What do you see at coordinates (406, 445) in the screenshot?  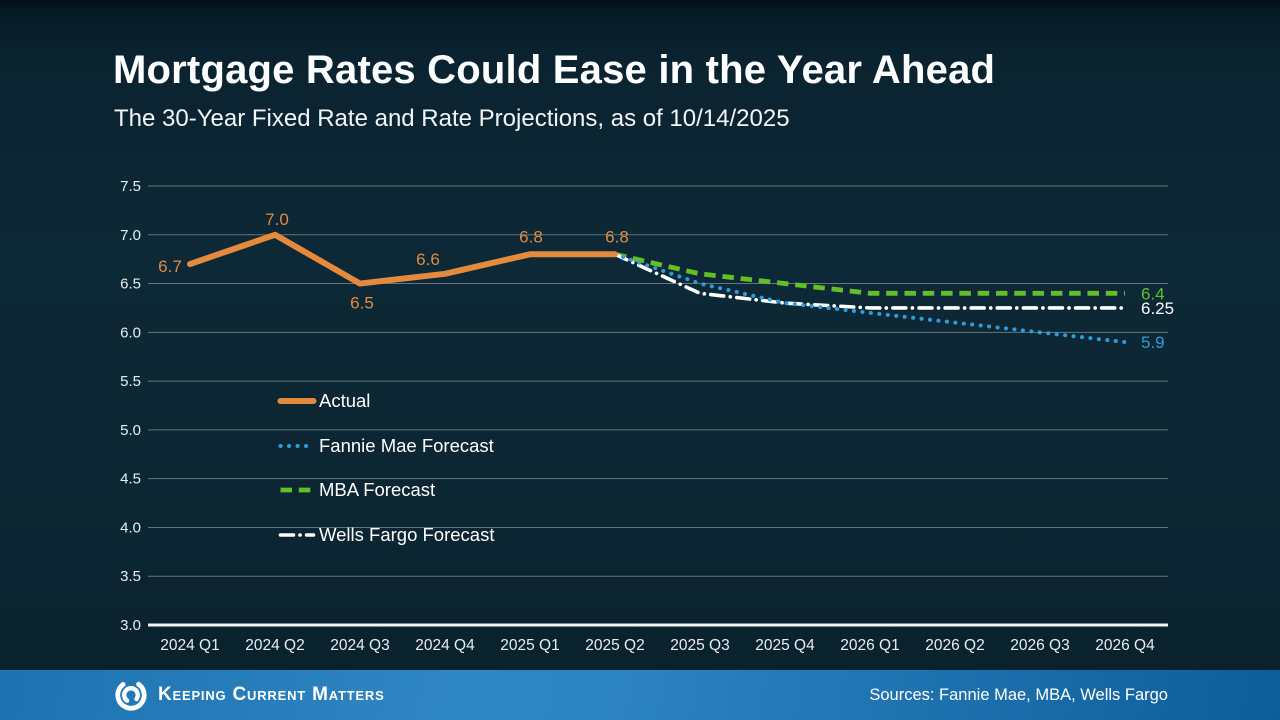 I see `legend-label: Fannie Mae Forecast` at bounding box center [406, 445].